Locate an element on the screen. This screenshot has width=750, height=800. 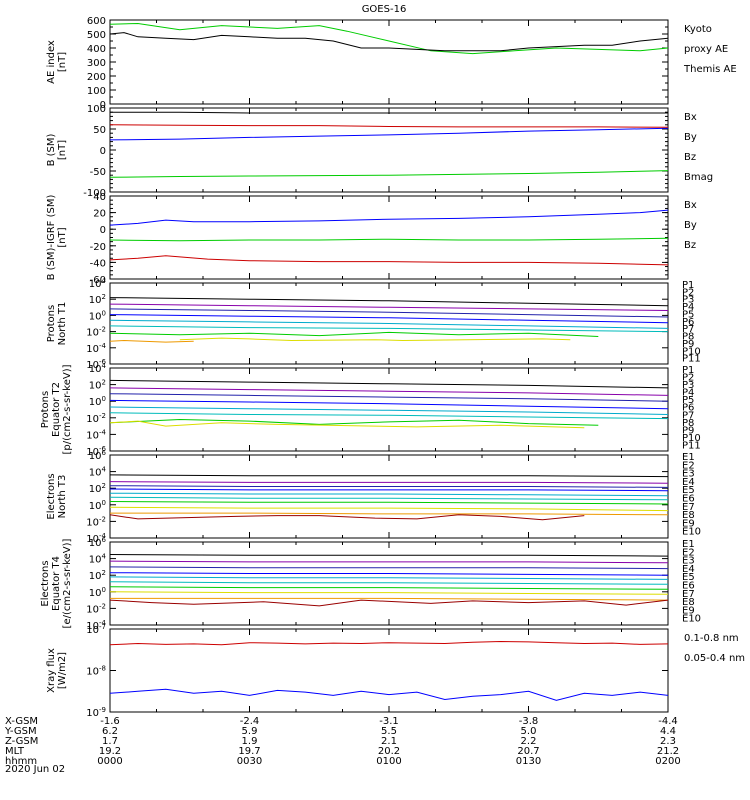
series-kyoto is located at coordinates (389, 38).